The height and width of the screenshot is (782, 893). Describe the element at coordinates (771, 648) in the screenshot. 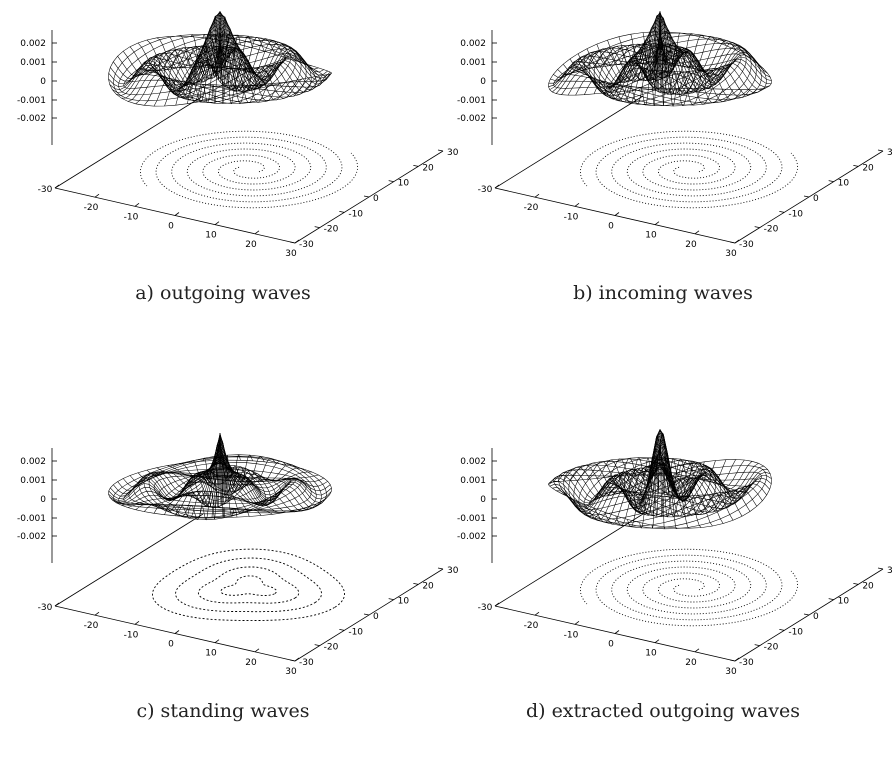

I see `y-tick-label: -20` at that location.